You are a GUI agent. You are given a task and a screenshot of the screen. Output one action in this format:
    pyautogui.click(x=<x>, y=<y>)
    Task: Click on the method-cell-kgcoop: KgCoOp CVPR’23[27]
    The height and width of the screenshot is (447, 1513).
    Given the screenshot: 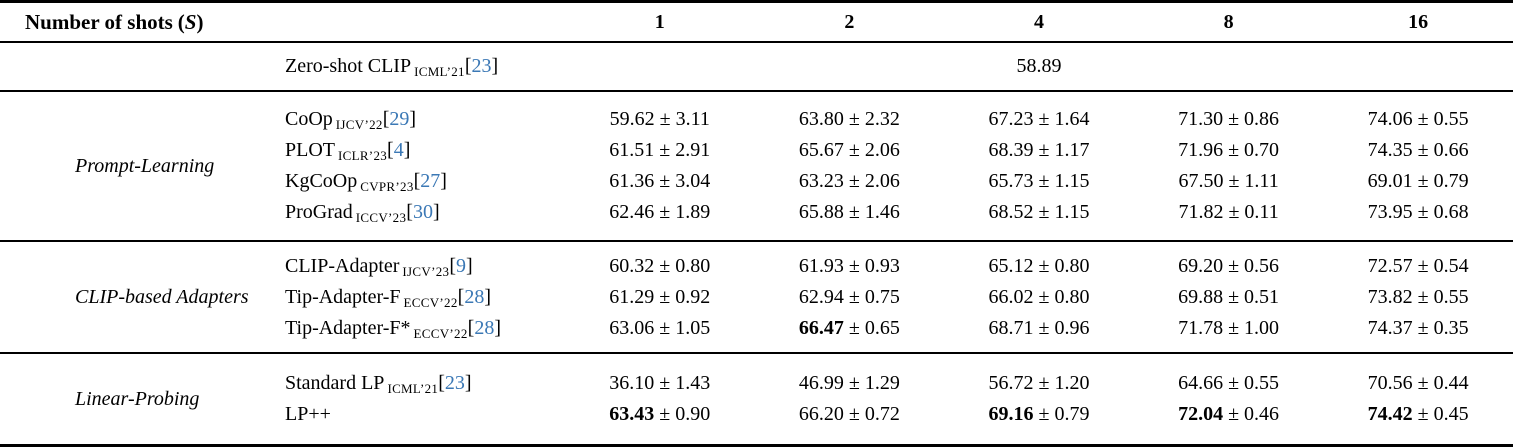 What is the action you would take?
    pyautogui.click(x=422, y=182)
    